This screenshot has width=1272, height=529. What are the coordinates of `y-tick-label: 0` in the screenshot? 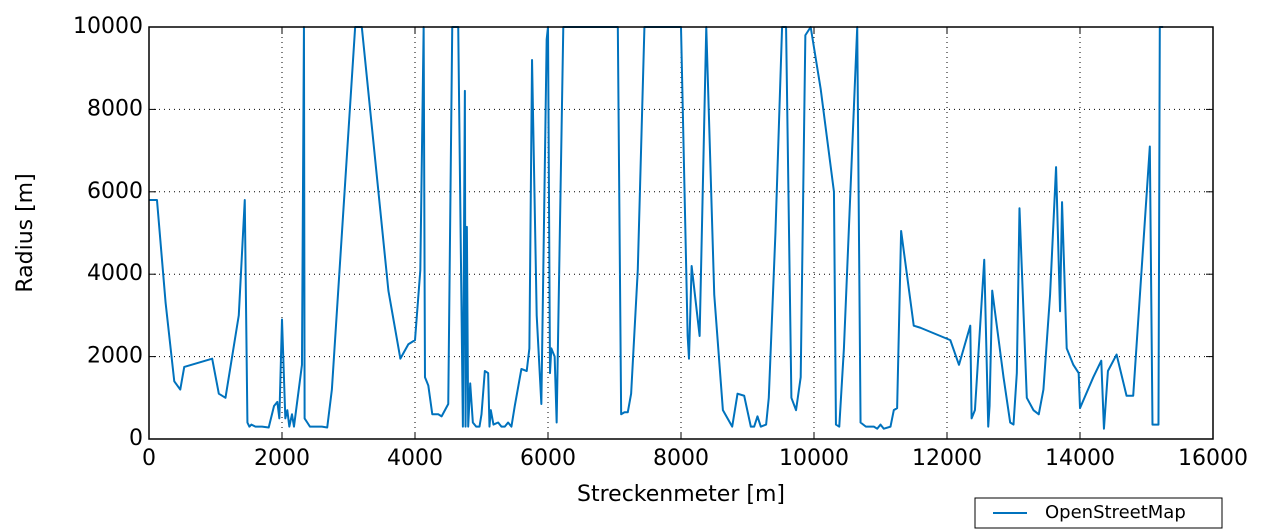 It's located at (136, 438).